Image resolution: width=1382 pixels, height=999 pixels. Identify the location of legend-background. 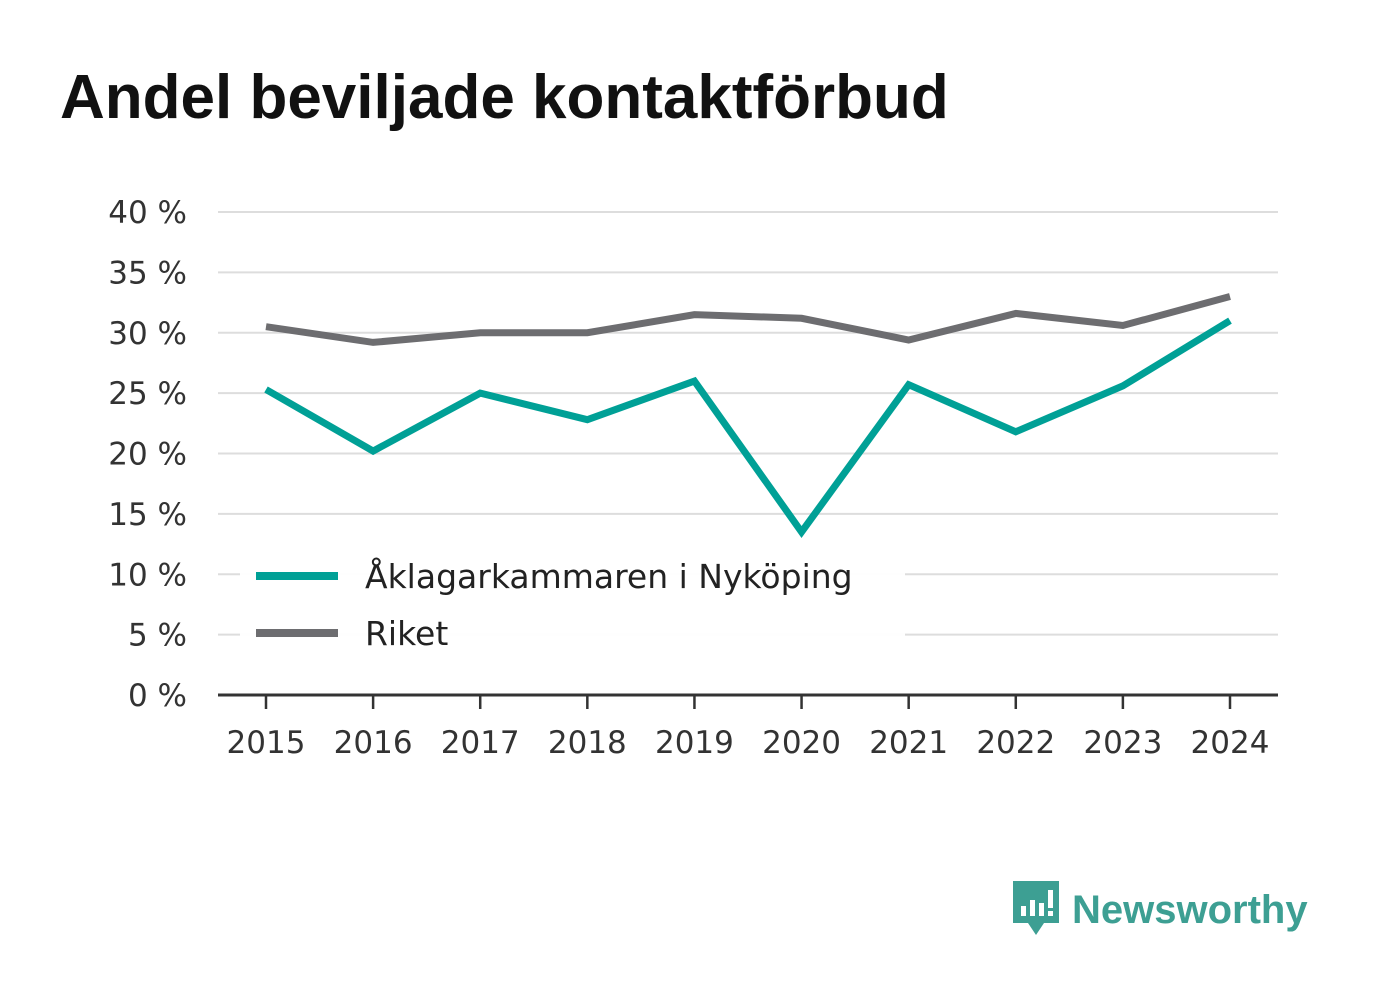
(572, 602).